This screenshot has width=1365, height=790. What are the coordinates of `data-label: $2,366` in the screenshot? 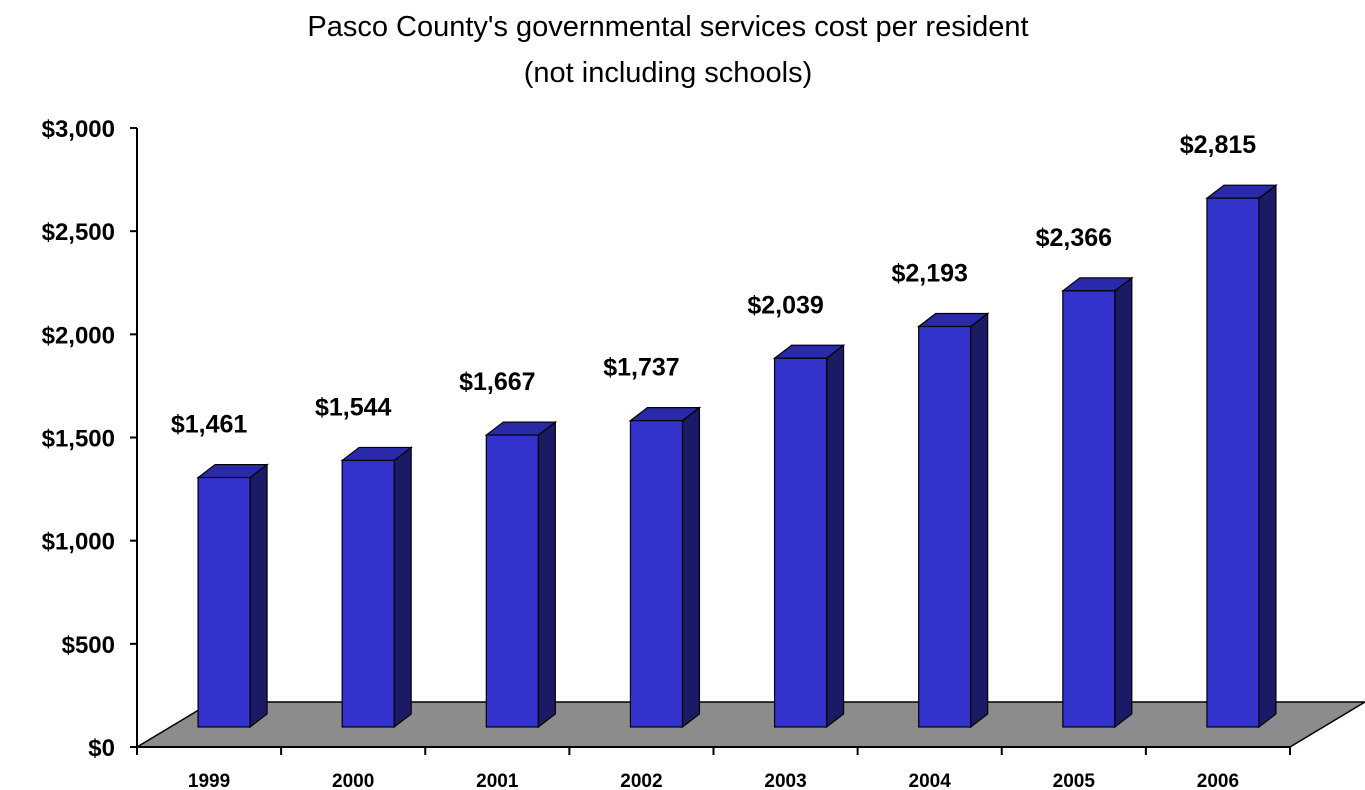 It's located at (1074, 238).